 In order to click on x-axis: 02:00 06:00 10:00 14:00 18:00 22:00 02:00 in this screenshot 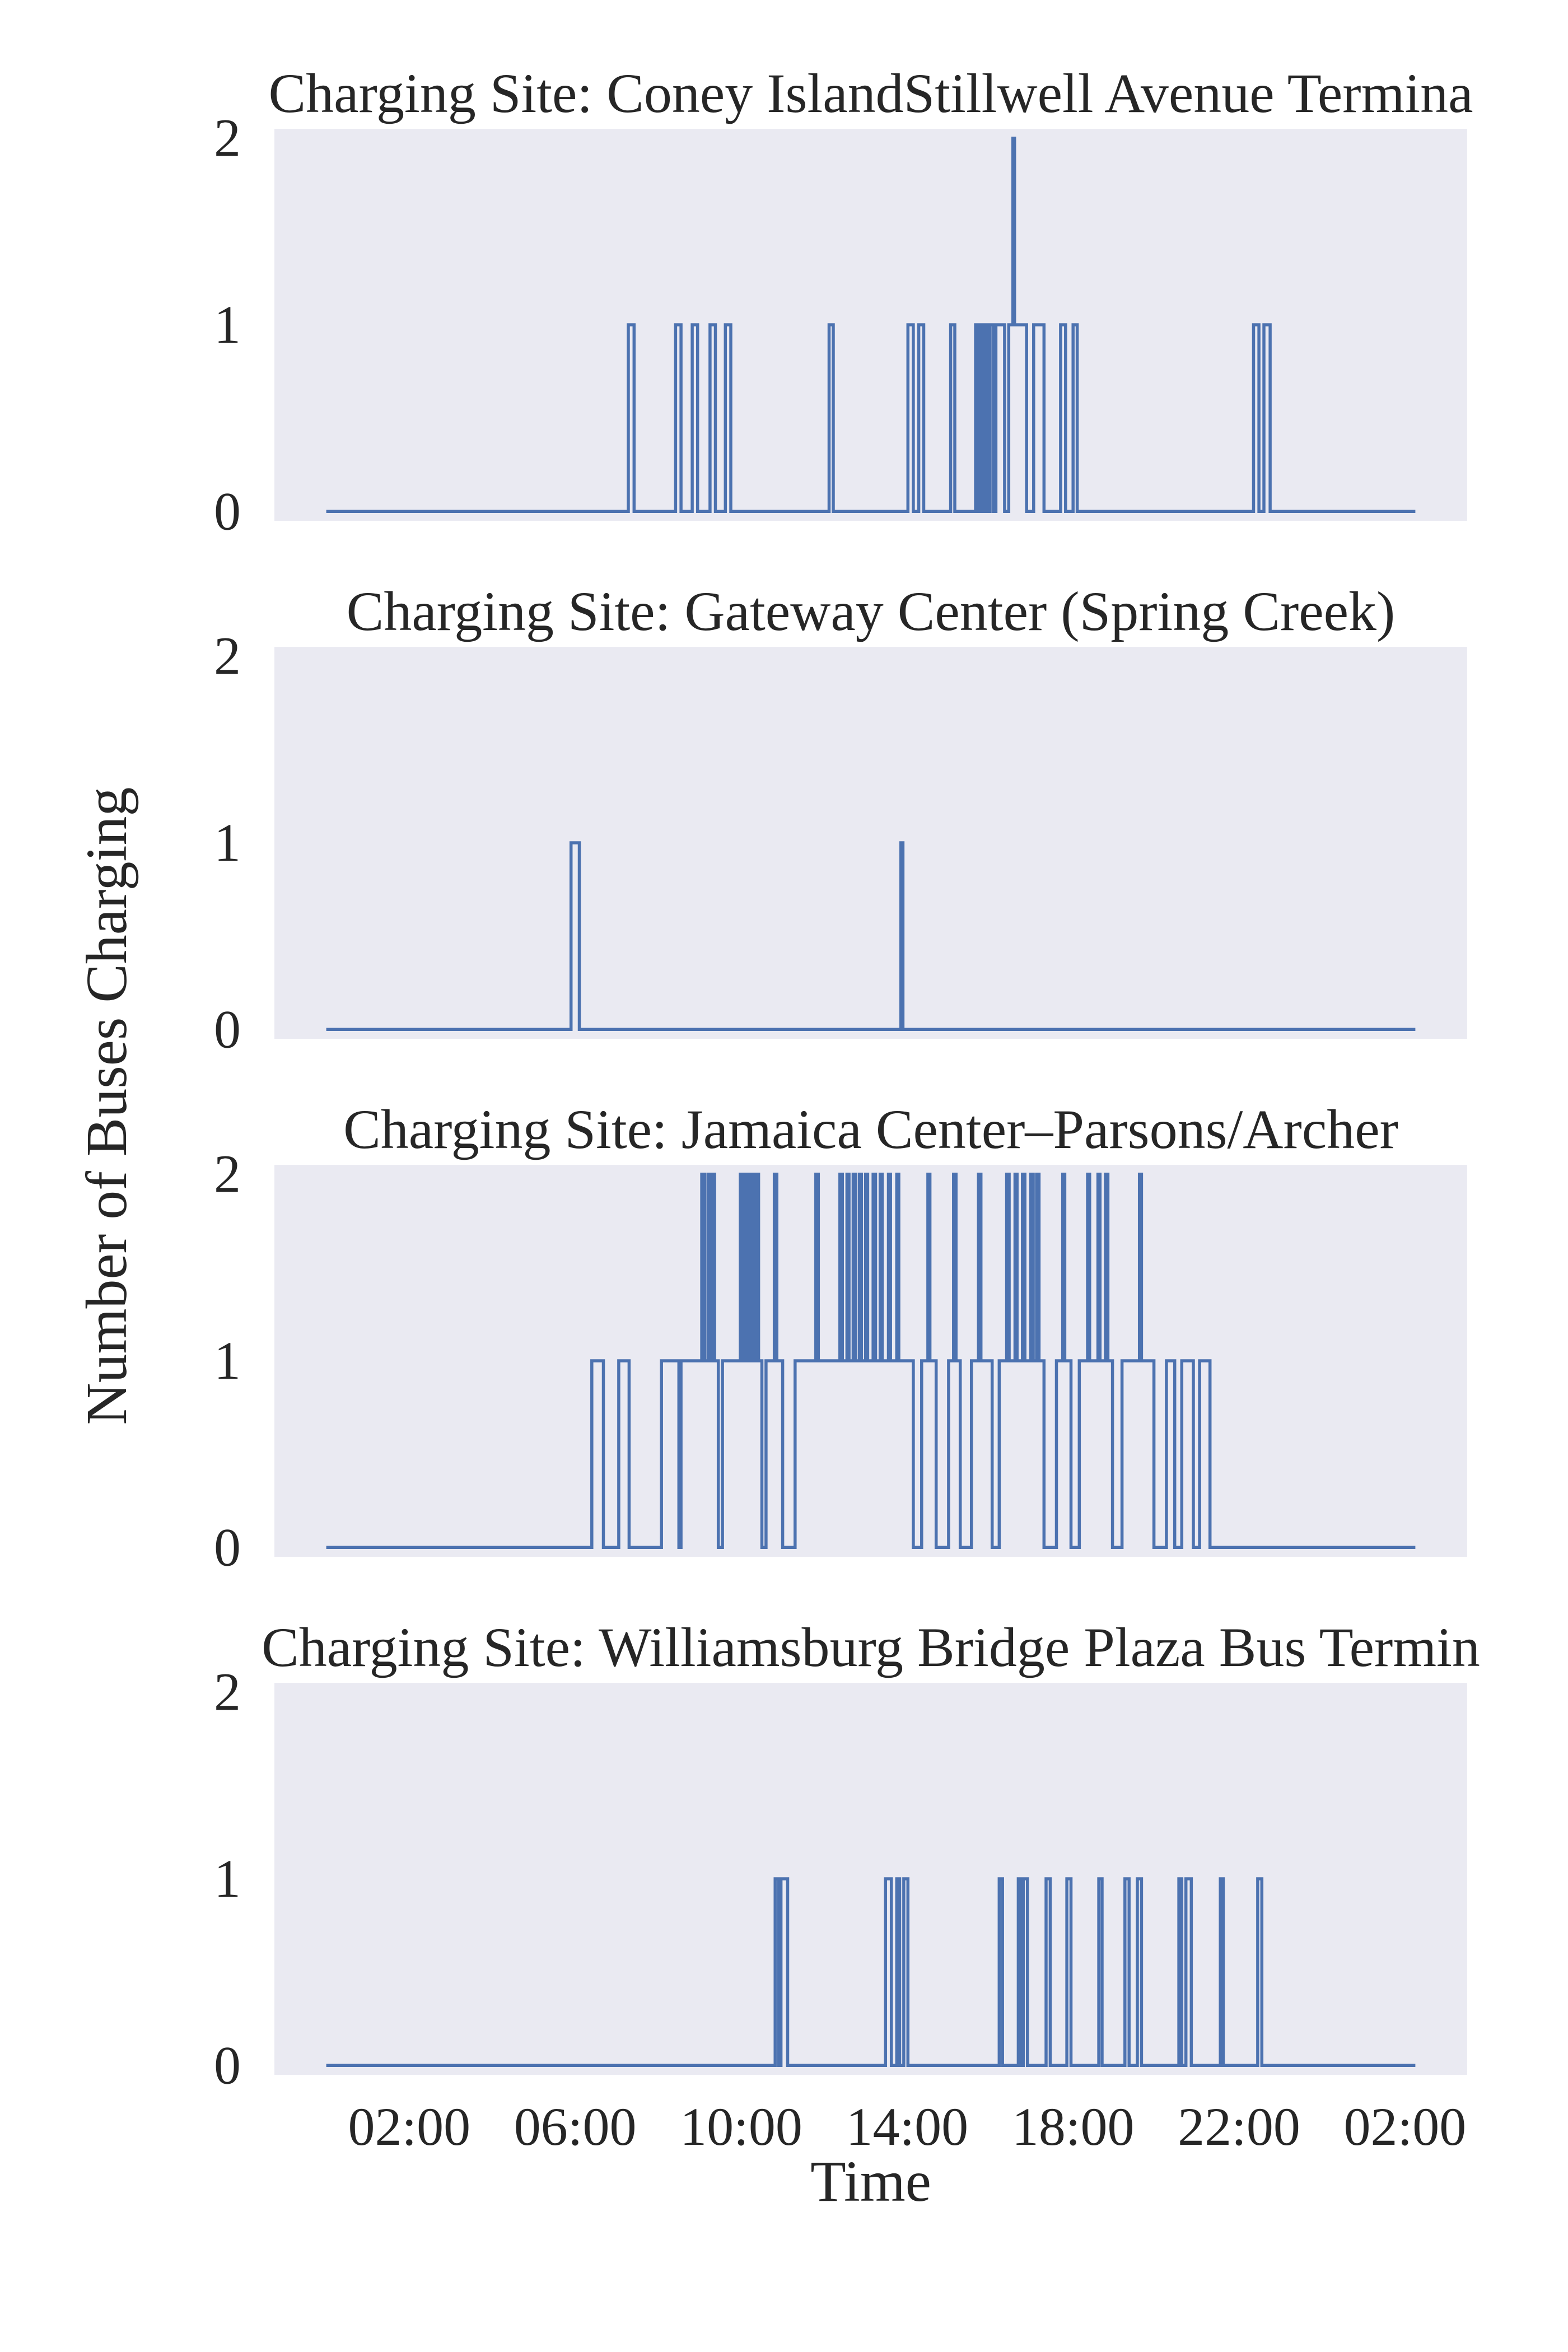, I will do `click(907, 2127)`.